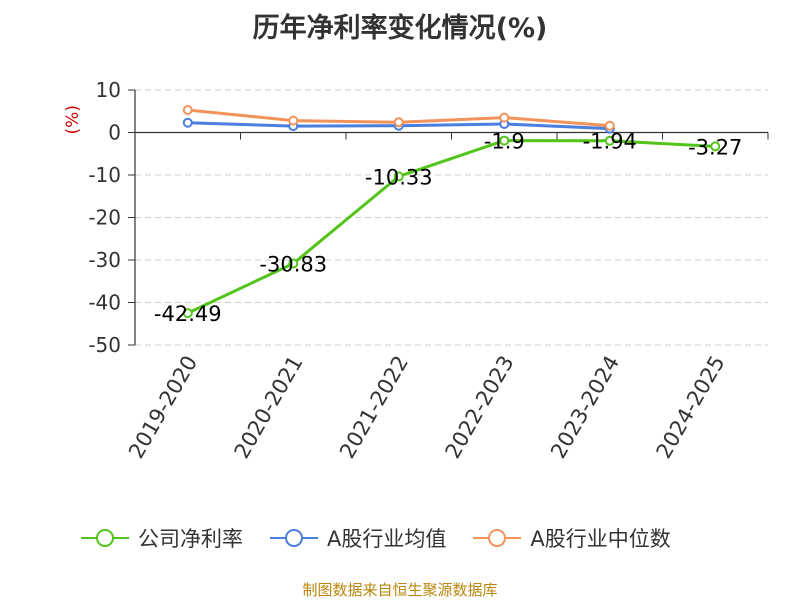 The image size is (800, 600). What do you see at coordinates (400, 28) in the screenshot?
I see `chart-title: 历年净利率变化情况(%)` at bounding box center [400, 28].